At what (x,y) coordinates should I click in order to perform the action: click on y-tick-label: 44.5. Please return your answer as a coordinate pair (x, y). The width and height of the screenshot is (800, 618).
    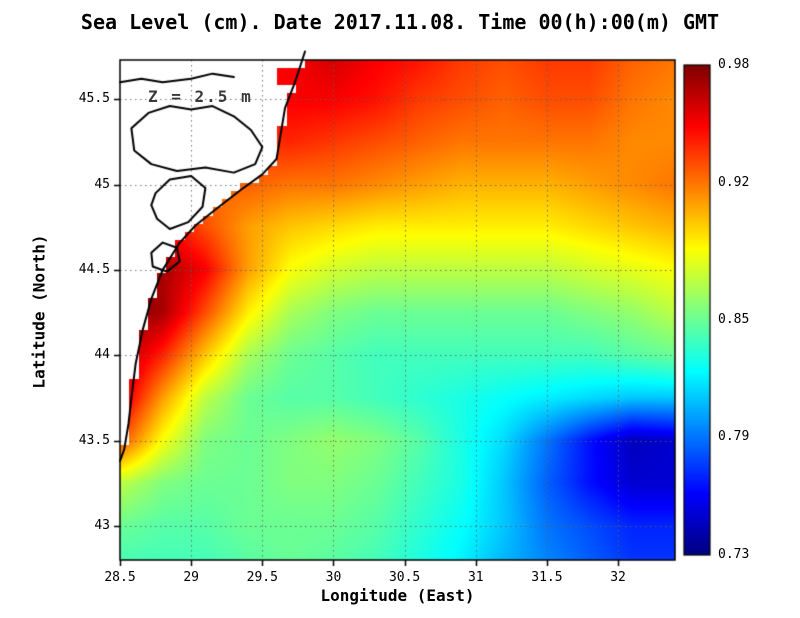
    Looking at the image, I should click on (94, 269).